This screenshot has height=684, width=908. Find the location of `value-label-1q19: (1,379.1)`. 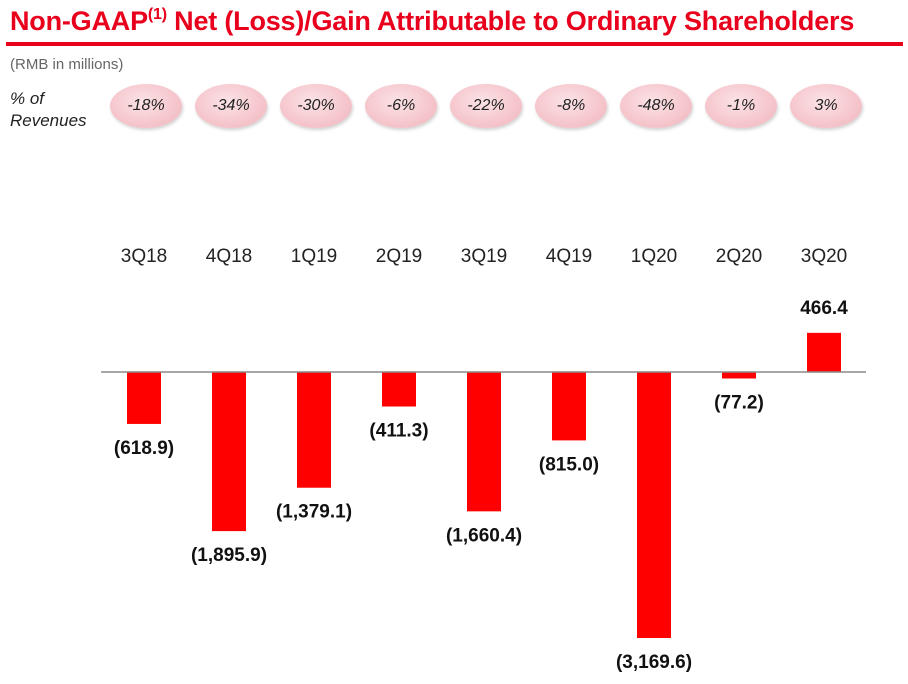

value-label-1q19: (1,379.1) is located at coordinates (314, 512).